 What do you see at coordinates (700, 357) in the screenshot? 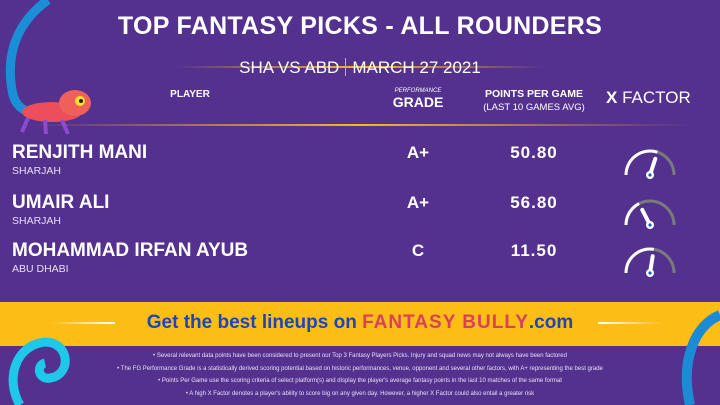
I see `swirl-decoration-right` at bounding box center [700, 357].